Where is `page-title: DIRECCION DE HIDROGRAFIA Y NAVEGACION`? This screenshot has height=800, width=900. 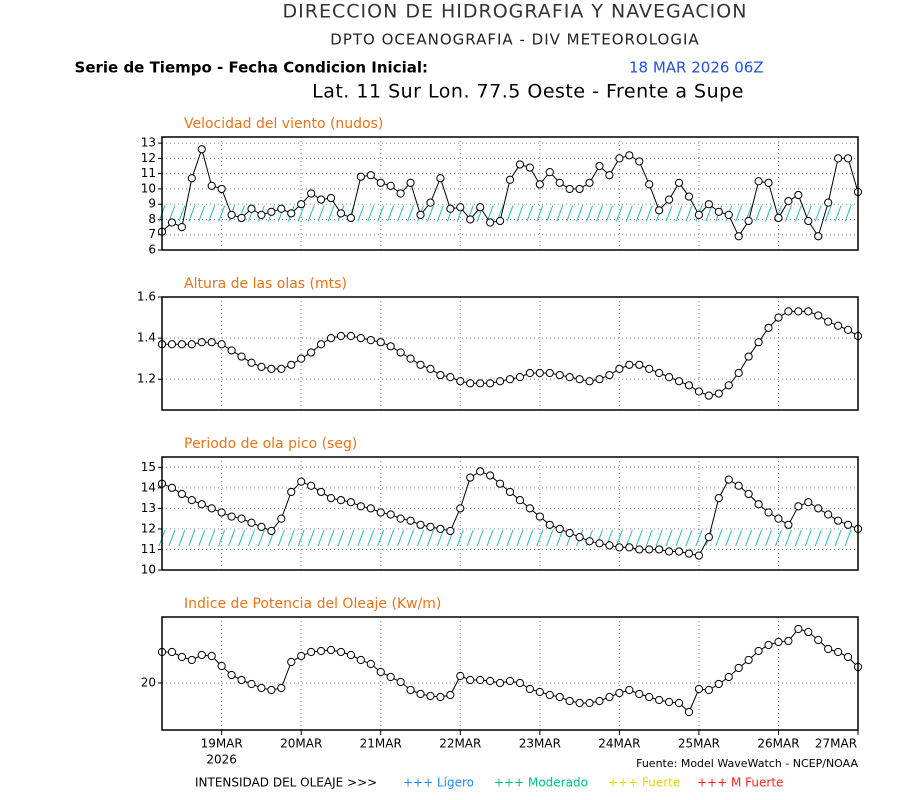
page-title: DIRECCION DE HIDROGRAFIA Y NAVEGACION is located at coordinates (515, 12).